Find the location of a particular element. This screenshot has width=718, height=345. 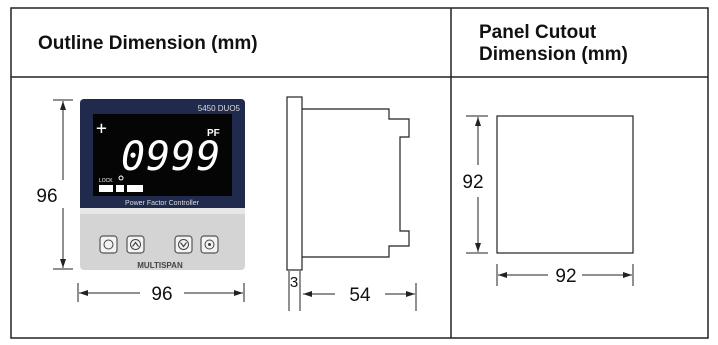

device-brand: MULTISPAN is located at coordinates (160, 265).